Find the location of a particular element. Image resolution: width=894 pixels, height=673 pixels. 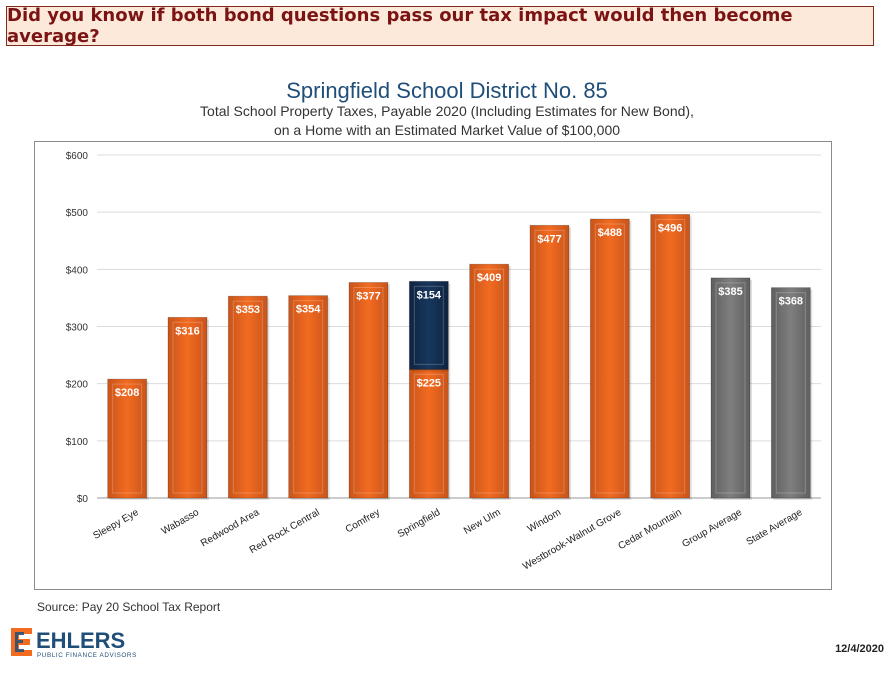

y-tick-label: $0 is located at coordinates (83, 499).